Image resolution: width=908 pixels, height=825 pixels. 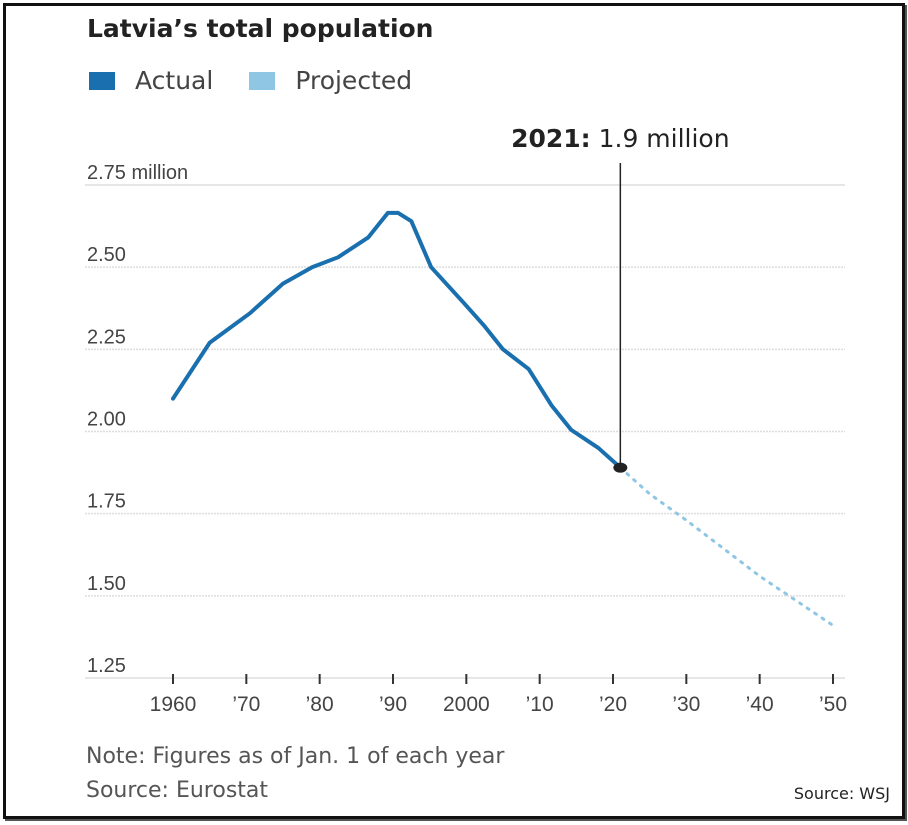 I want to click on y-tick-label: 2.75 million, so click(x=137, y=173).